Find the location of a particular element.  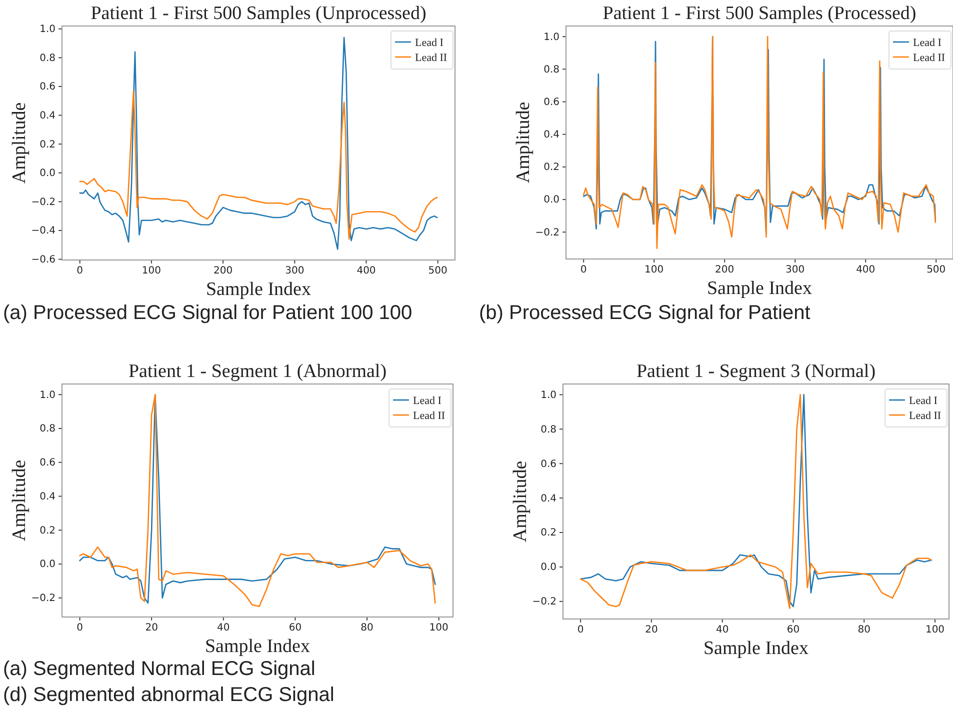

y-tick-label: −0.6 is located at coordinates (43, 260).